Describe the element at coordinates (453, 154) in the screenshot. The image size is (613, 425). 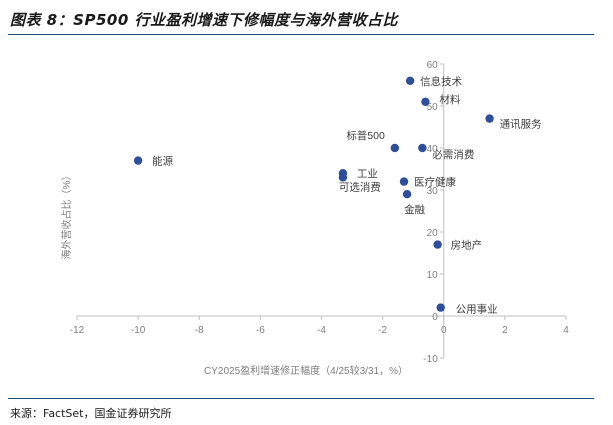
I see `point-label: 必需消费` at that location.